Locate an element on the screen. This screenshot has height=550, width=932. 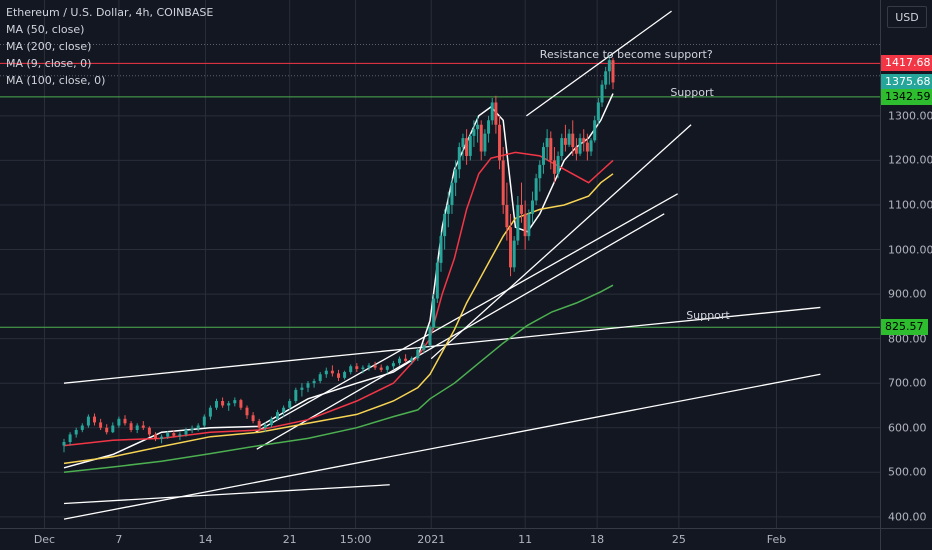
legend-ma-100: MA (100, close, 0) is located at coordinates (56, 80).